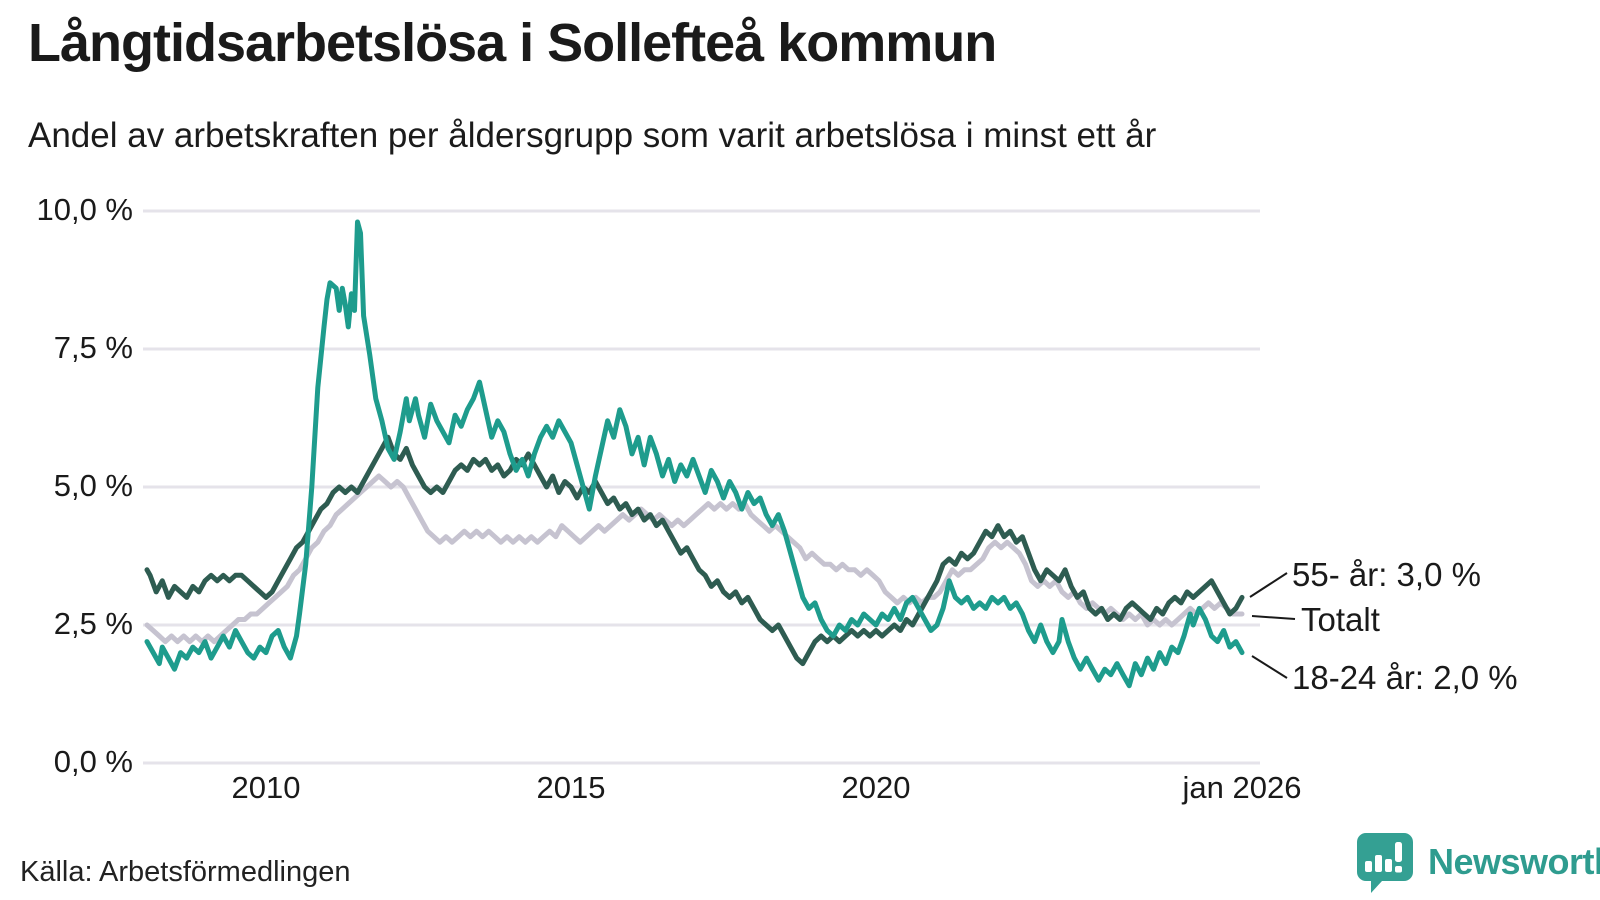  Describe the element at coordinates (876, 787) in the screenshot. I see `x-tick-label: 2020` at that location.